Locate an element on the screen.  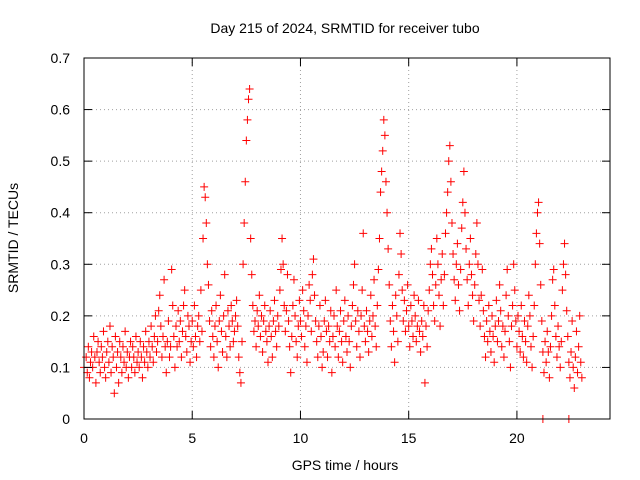
y-tick-label: 0.2 is located at coordinates (61, 316).